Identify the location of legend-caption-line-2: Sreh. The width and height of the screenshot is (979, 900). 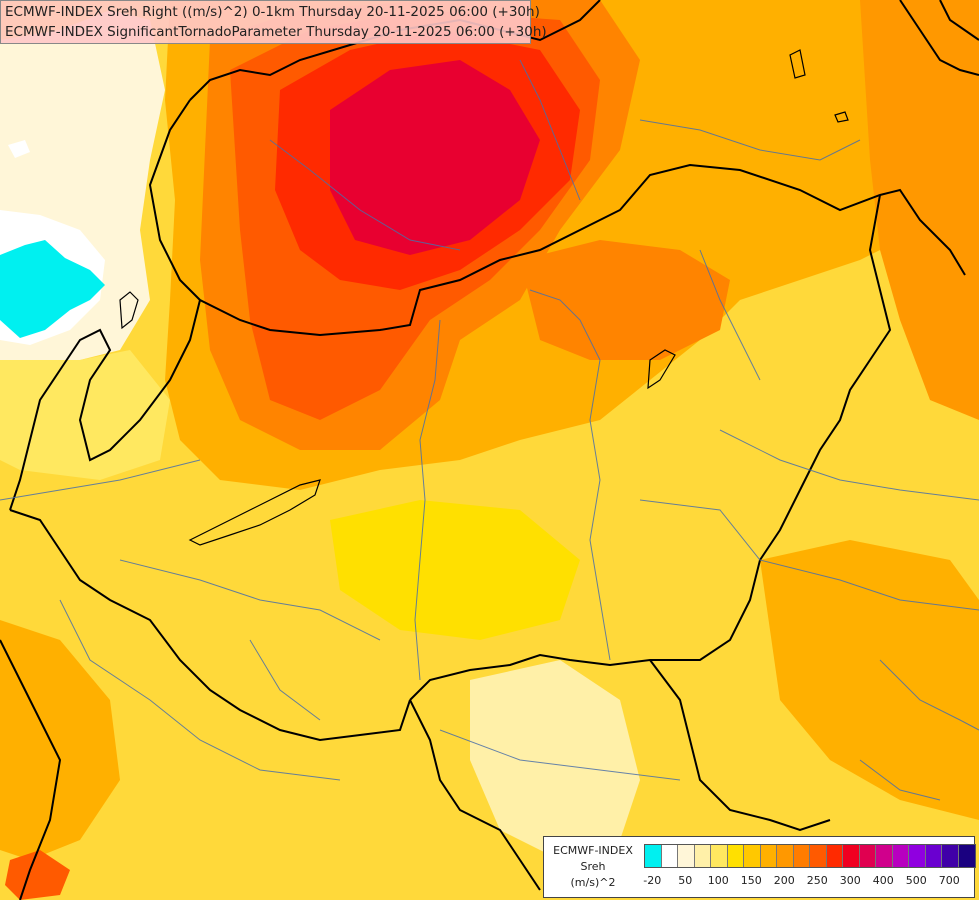
(593, 866).